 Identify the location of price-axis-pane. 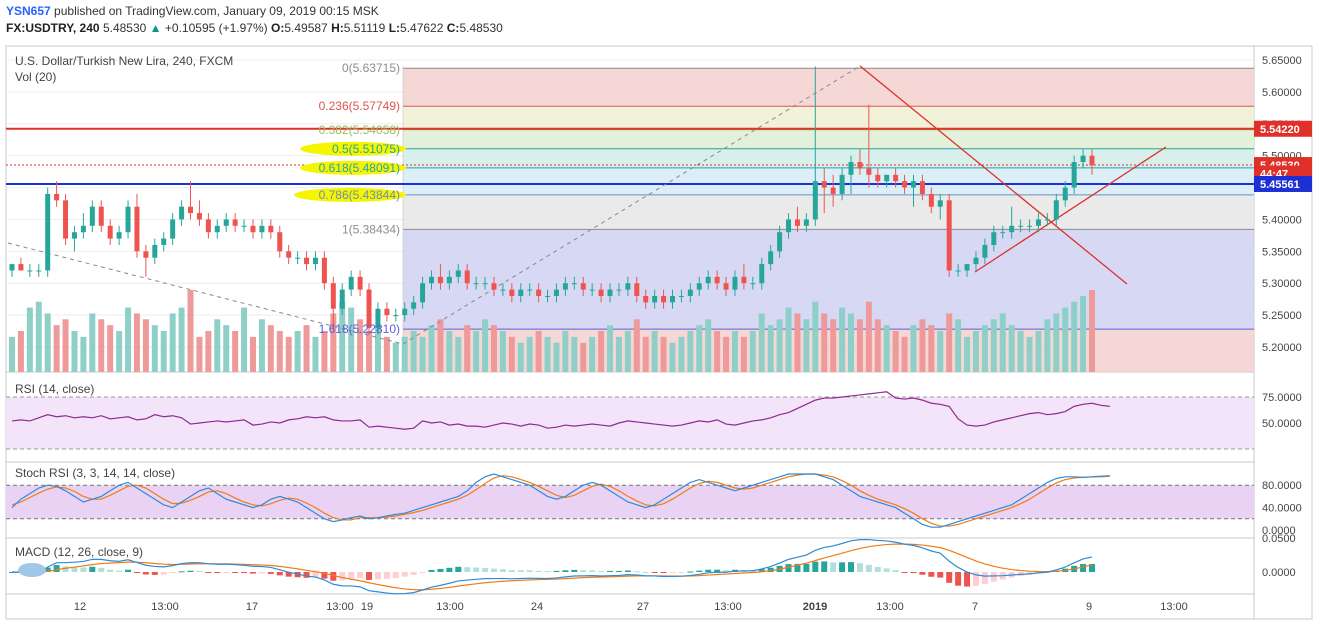
(1283, 332).